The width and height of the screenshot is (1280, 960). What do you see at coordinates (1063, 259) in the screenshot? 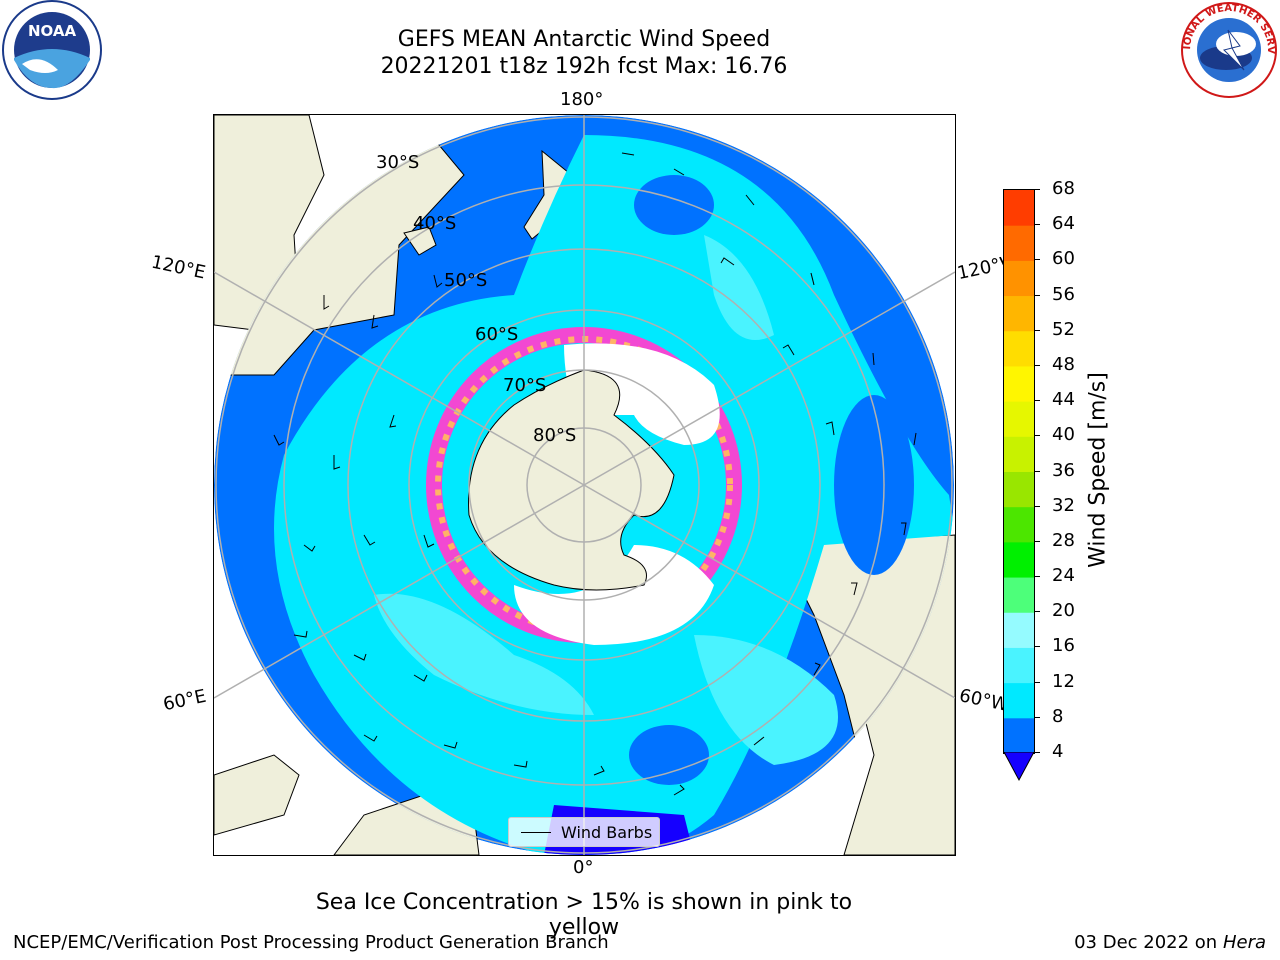
I see `colorbar-tick-label: 60` at bounding box center [1063, 259].